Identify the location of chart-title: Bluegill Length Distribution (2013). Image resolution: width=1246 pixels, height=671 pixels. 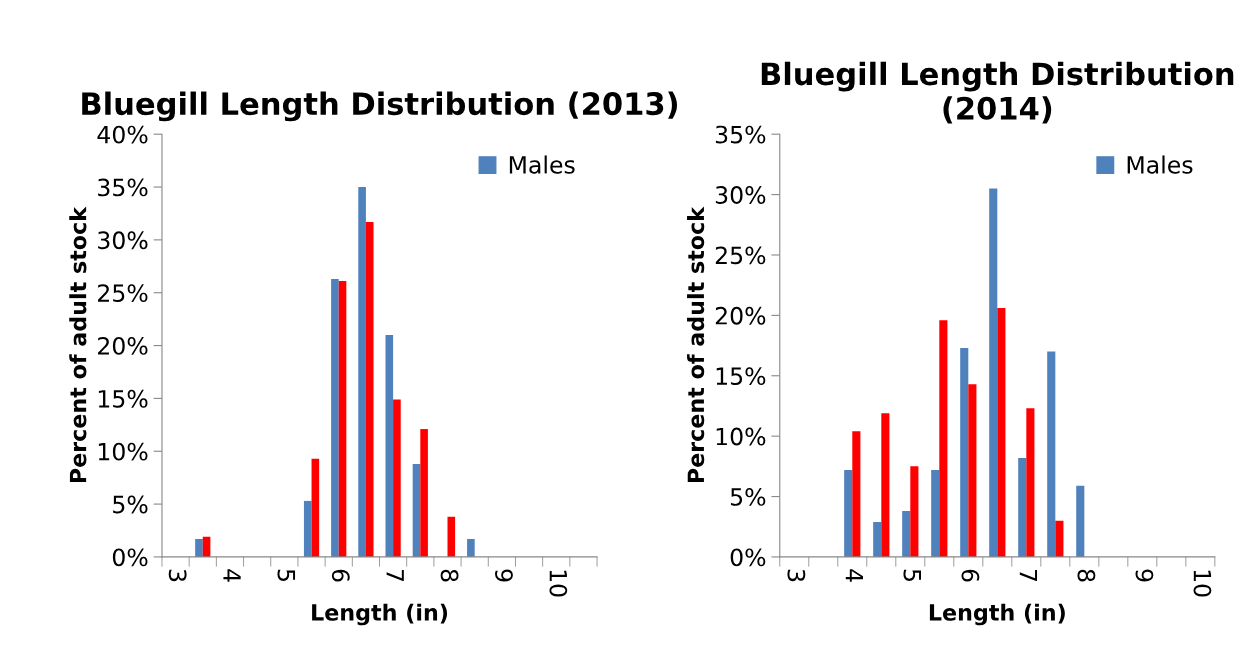
(379, 106).